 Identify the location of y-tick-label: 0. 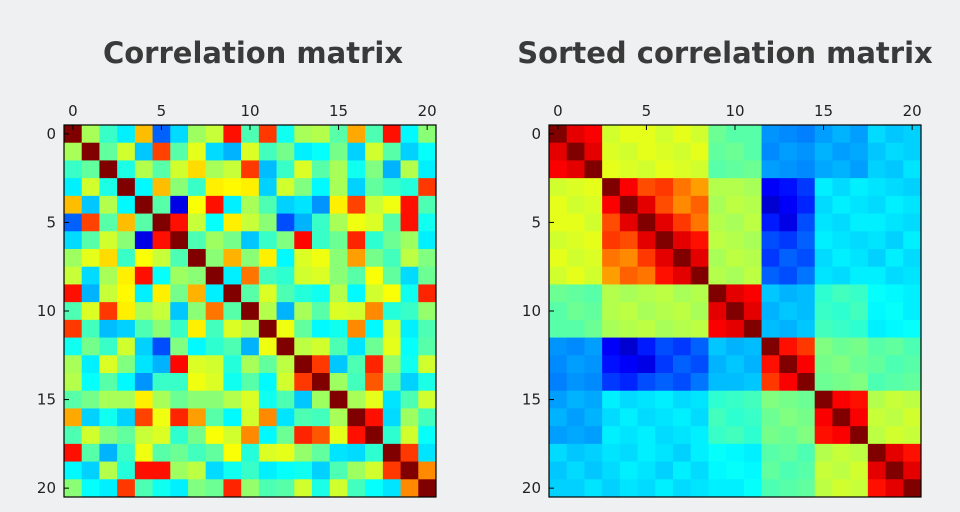
(536, 134).